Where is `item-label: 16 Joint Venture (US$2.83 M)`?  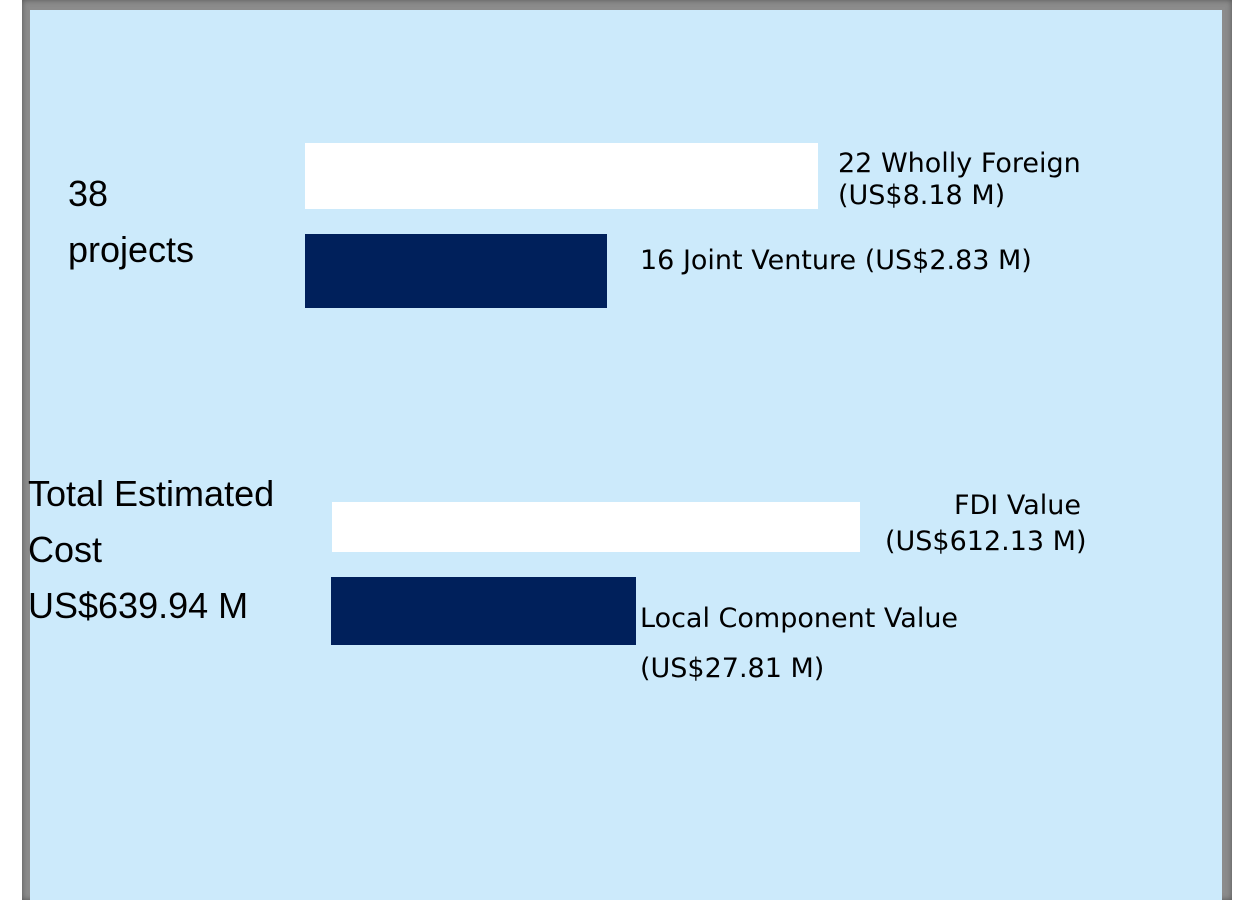 item-label: 16 Joint Venture (US$2.83 M) is located at coordinates (836, 261).